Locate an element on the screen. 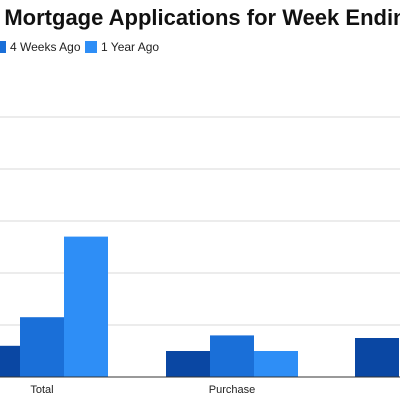  x-tick-labels: Total Purchase is located at coordinates (142, 390).